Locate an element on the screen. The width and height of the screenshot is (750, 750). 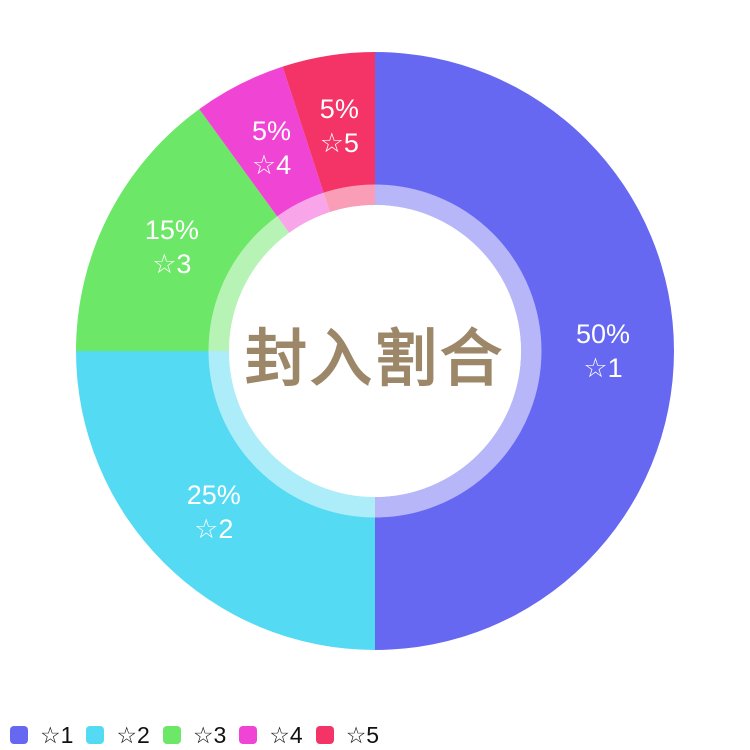
slice-label-5: 5% ☆5 is located at coordinates (339, 126).